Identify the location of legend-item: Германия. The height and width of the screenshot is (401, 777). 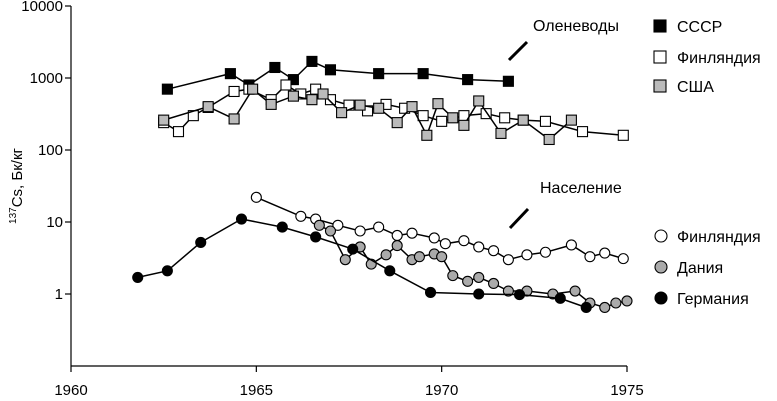
(701, 299).